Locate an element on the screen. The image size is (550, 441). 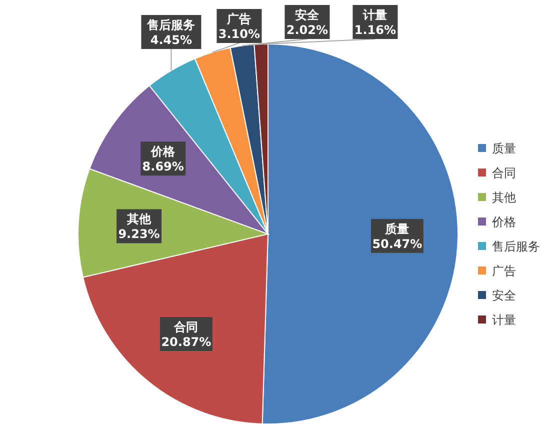
data-label: 4.45% is located at coordinates (171, 40).